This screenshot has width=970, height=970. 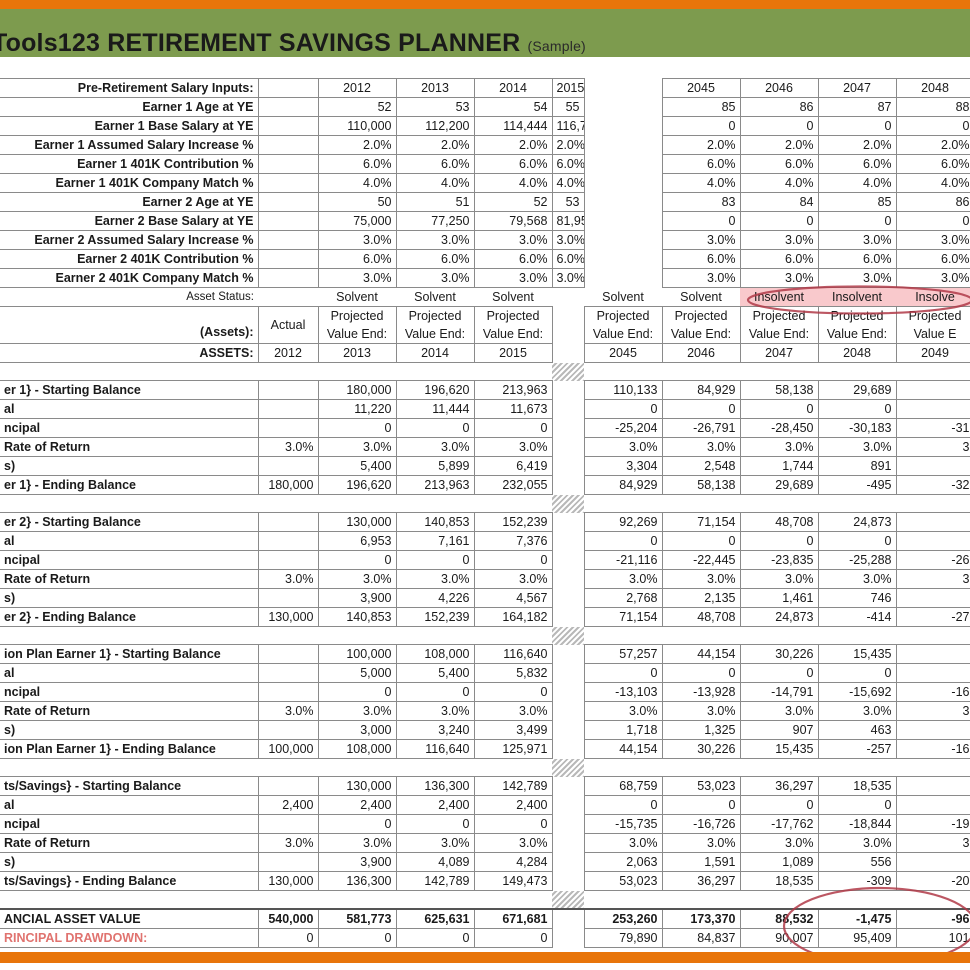 I want to click on asset-value-cell: 6,953, so click(x=357, y=541).